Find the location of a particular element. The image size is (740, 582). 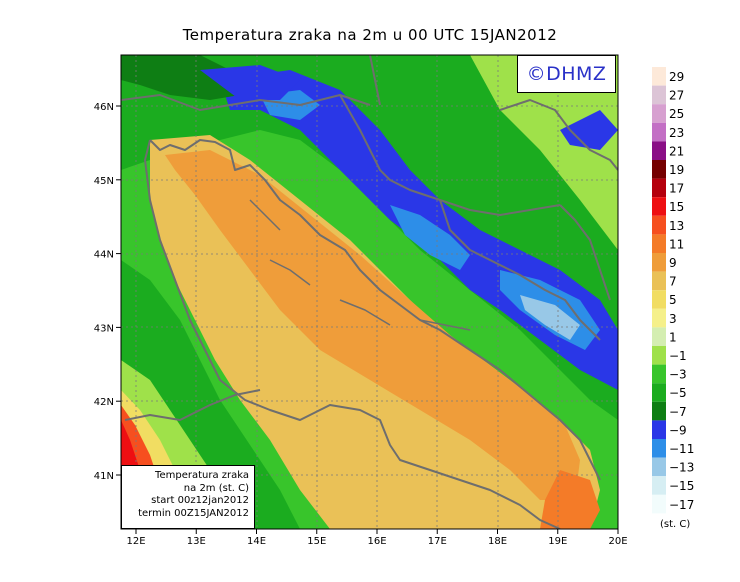

x-tick-label: 20E is located at coordinates (617, 541).